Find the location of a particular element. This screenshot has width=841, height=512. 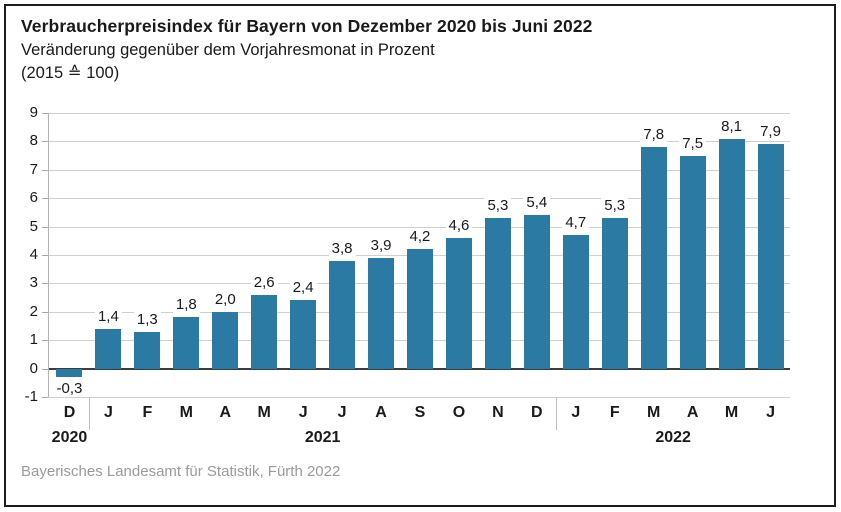

x-axis-year-label: 2020 is located at coordinates (69, 437).